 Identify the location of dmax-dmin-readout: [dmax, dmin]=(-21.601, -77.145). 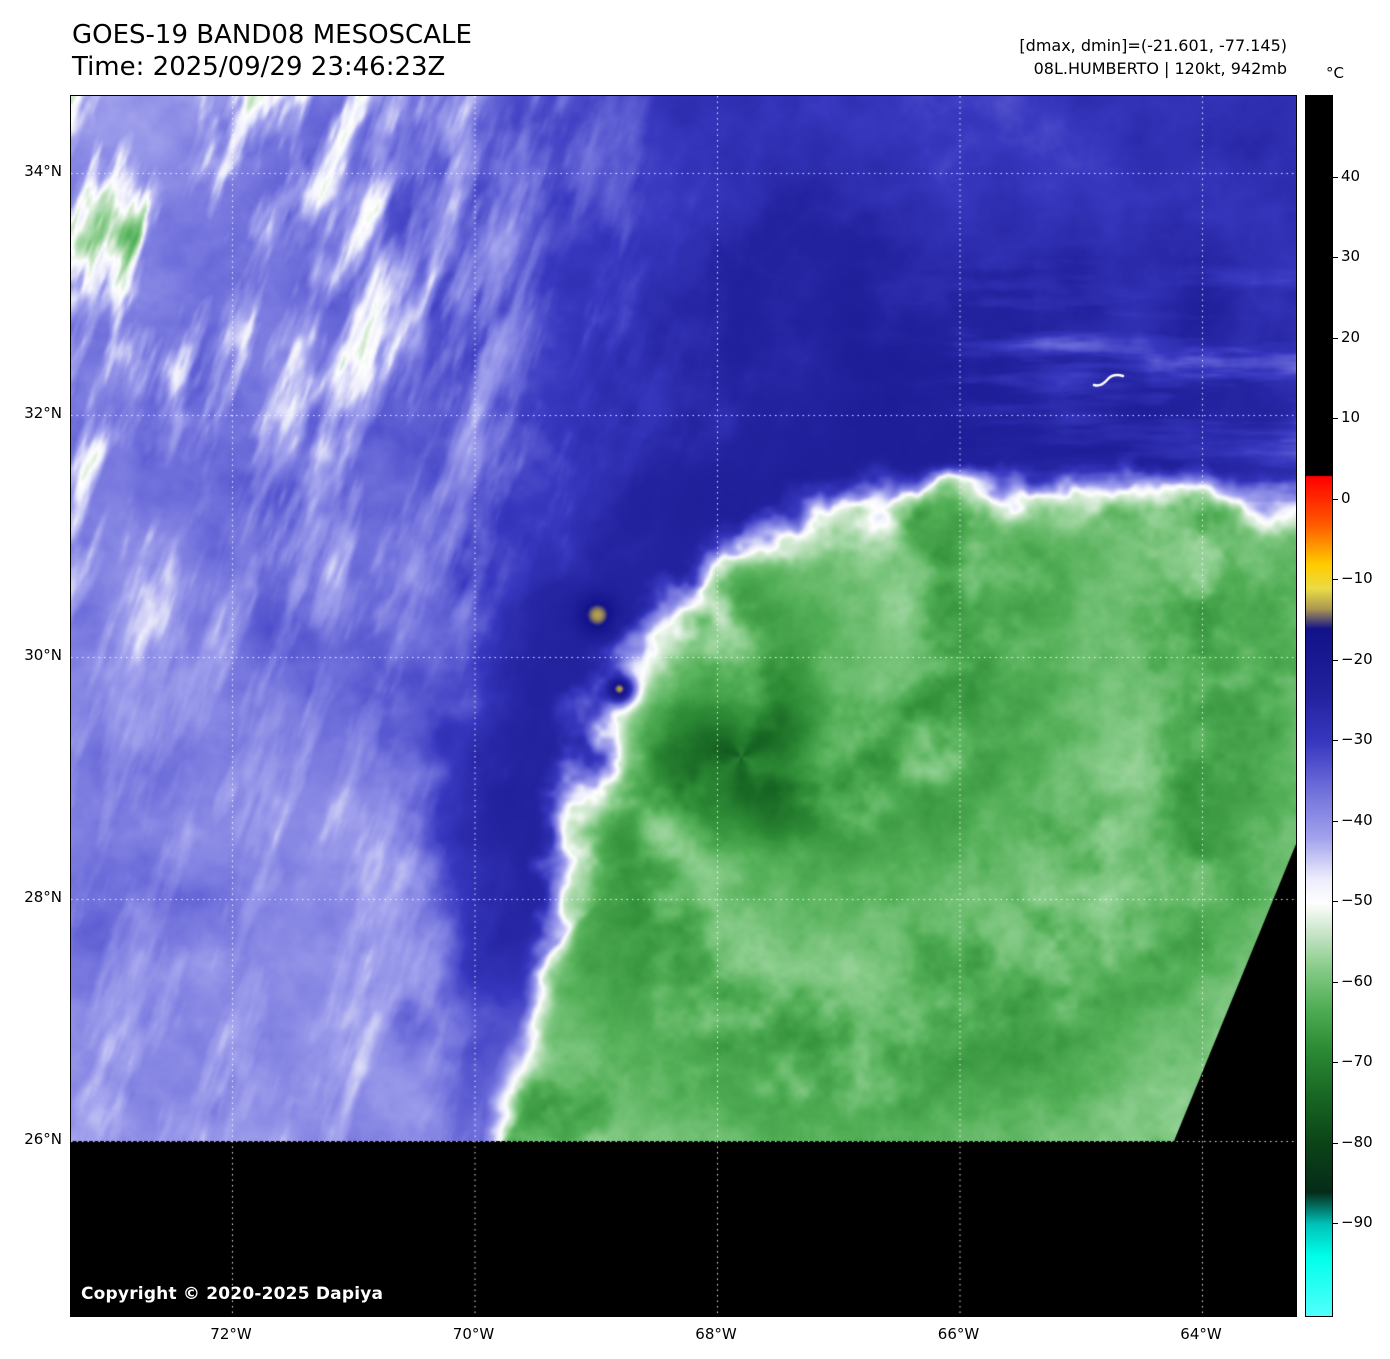
(1153, 45).